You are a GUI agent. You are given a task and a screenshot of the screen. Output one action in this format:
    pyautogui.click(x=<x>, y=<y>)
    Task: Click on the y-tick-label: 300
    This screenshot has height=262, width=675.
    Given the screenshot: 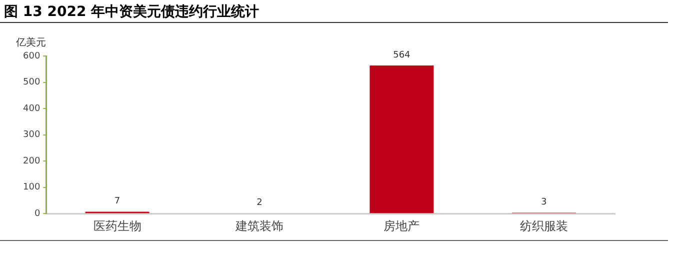 What is the action you would take?
    pyautogui.click(x=31, y=135)
    